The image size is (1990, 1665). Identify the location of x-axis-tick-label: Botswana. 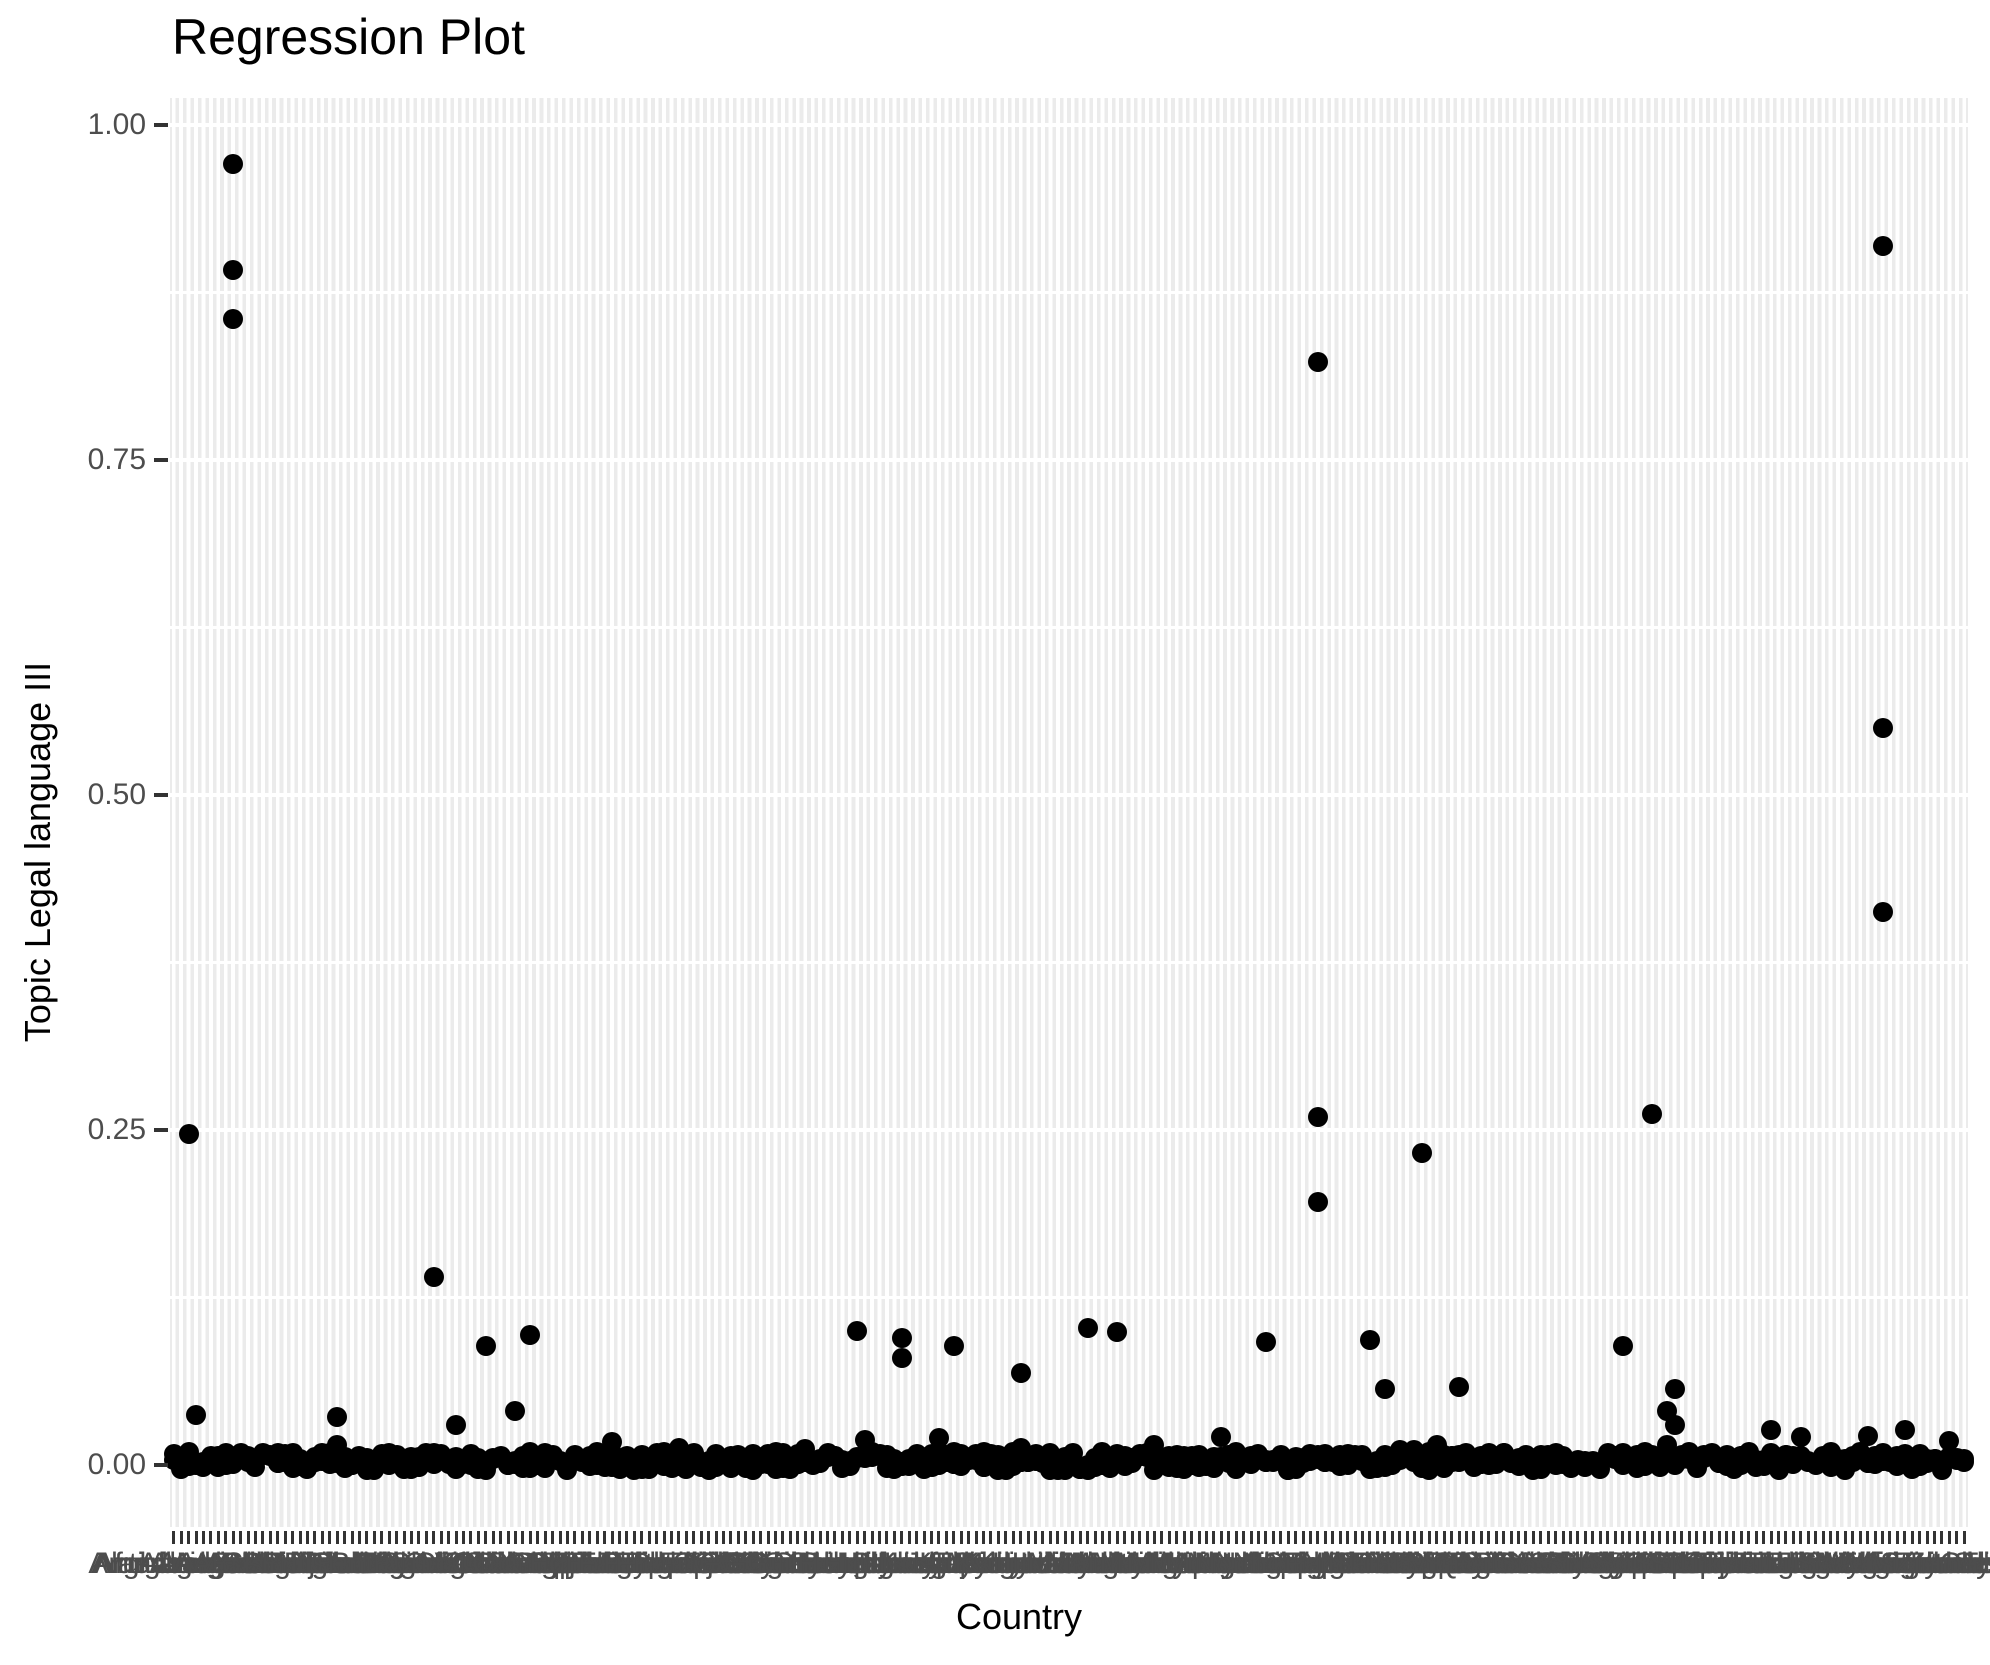
(381, 1563).